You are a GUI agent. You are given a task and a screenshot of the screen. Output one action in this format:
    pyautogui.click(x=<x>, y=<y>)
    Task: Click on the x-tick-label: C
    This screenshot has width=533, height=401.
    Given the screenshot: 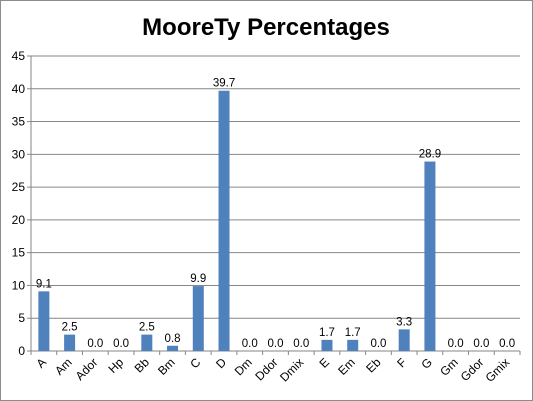 What is the action you would take?
    pyautogui.click(x=195, y=363)
    